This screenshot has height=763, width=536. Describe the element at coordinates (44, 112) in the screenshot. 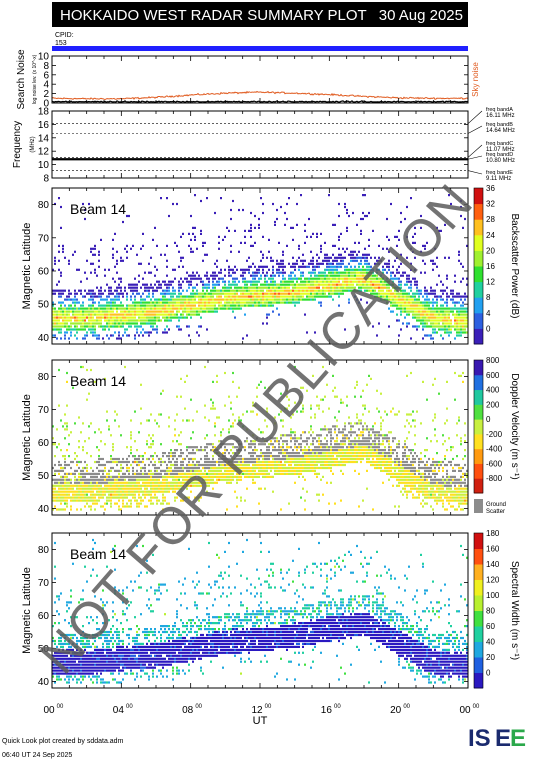

I see `freq-tick-label: 18` at that location.